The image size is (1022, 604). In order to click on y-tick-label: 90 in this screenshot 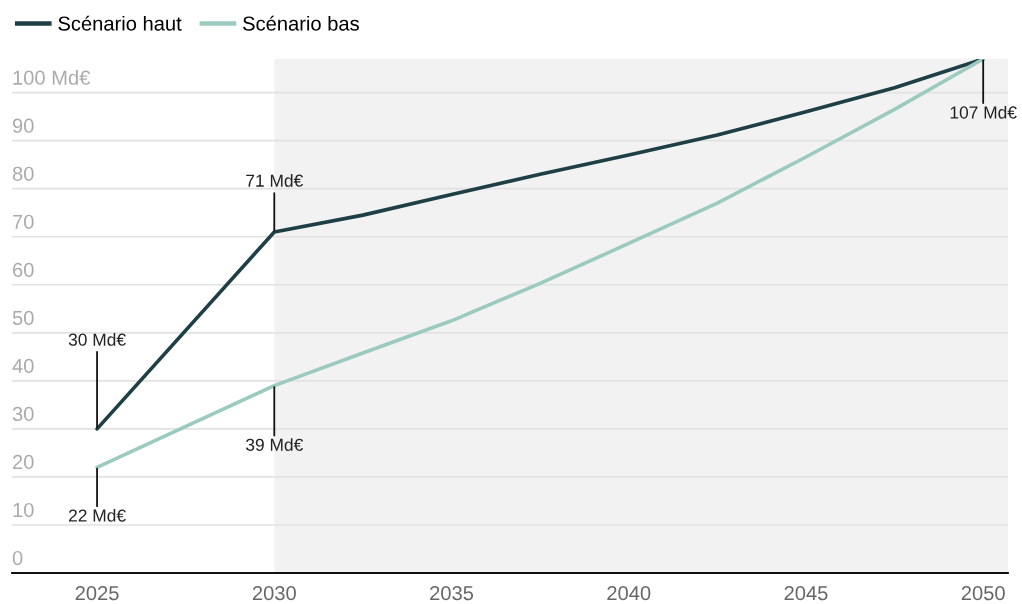, I will do `click(23, 125)`.